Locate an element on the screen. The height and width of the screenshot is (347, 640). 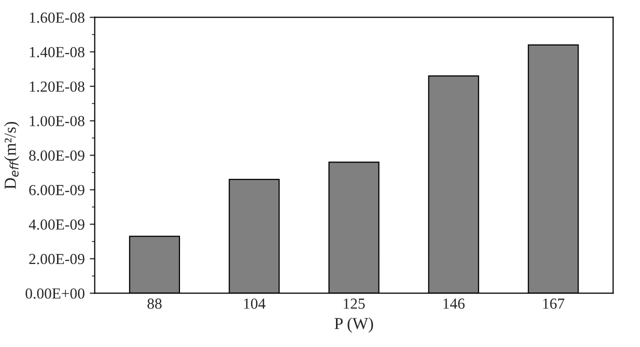
y-tick-label: 8.00E-09 is located at coordinates (56, 155).